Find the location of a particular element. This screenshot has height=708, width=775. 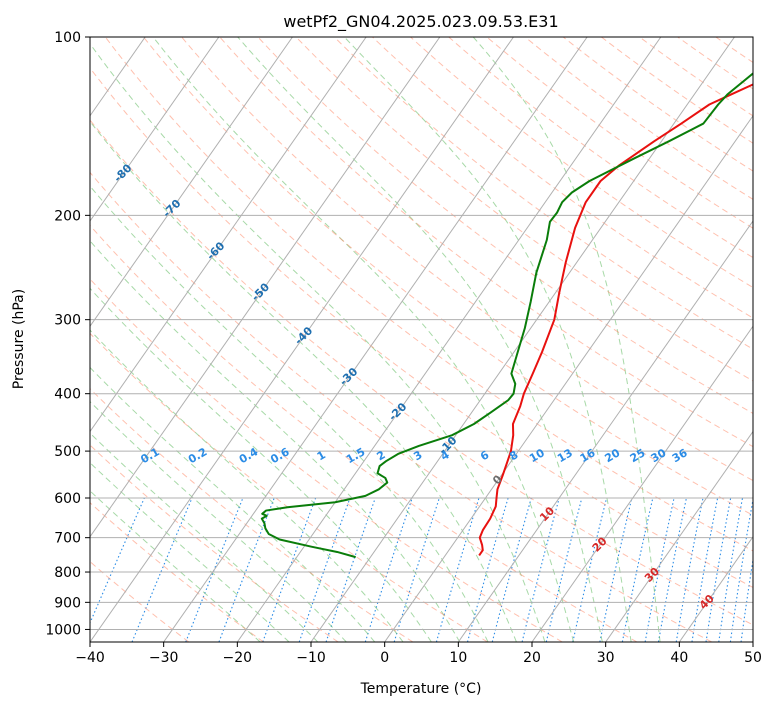

y-tick-label: 700 is located at coordinates (67, 539).